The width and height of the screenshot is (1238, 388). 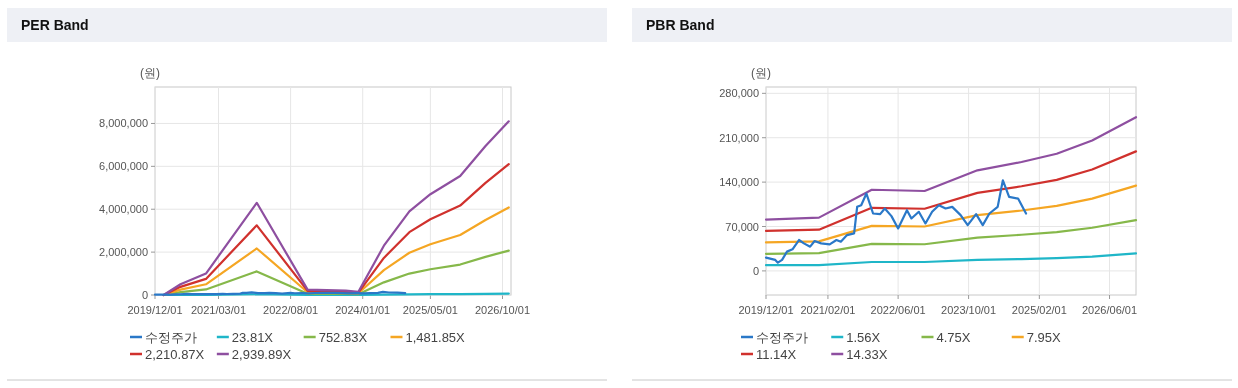 What do you see at coordinates (123, 166) in the screenshot?
I see `y-tick-label: 6,000,000` at bounding box center [123, 166].